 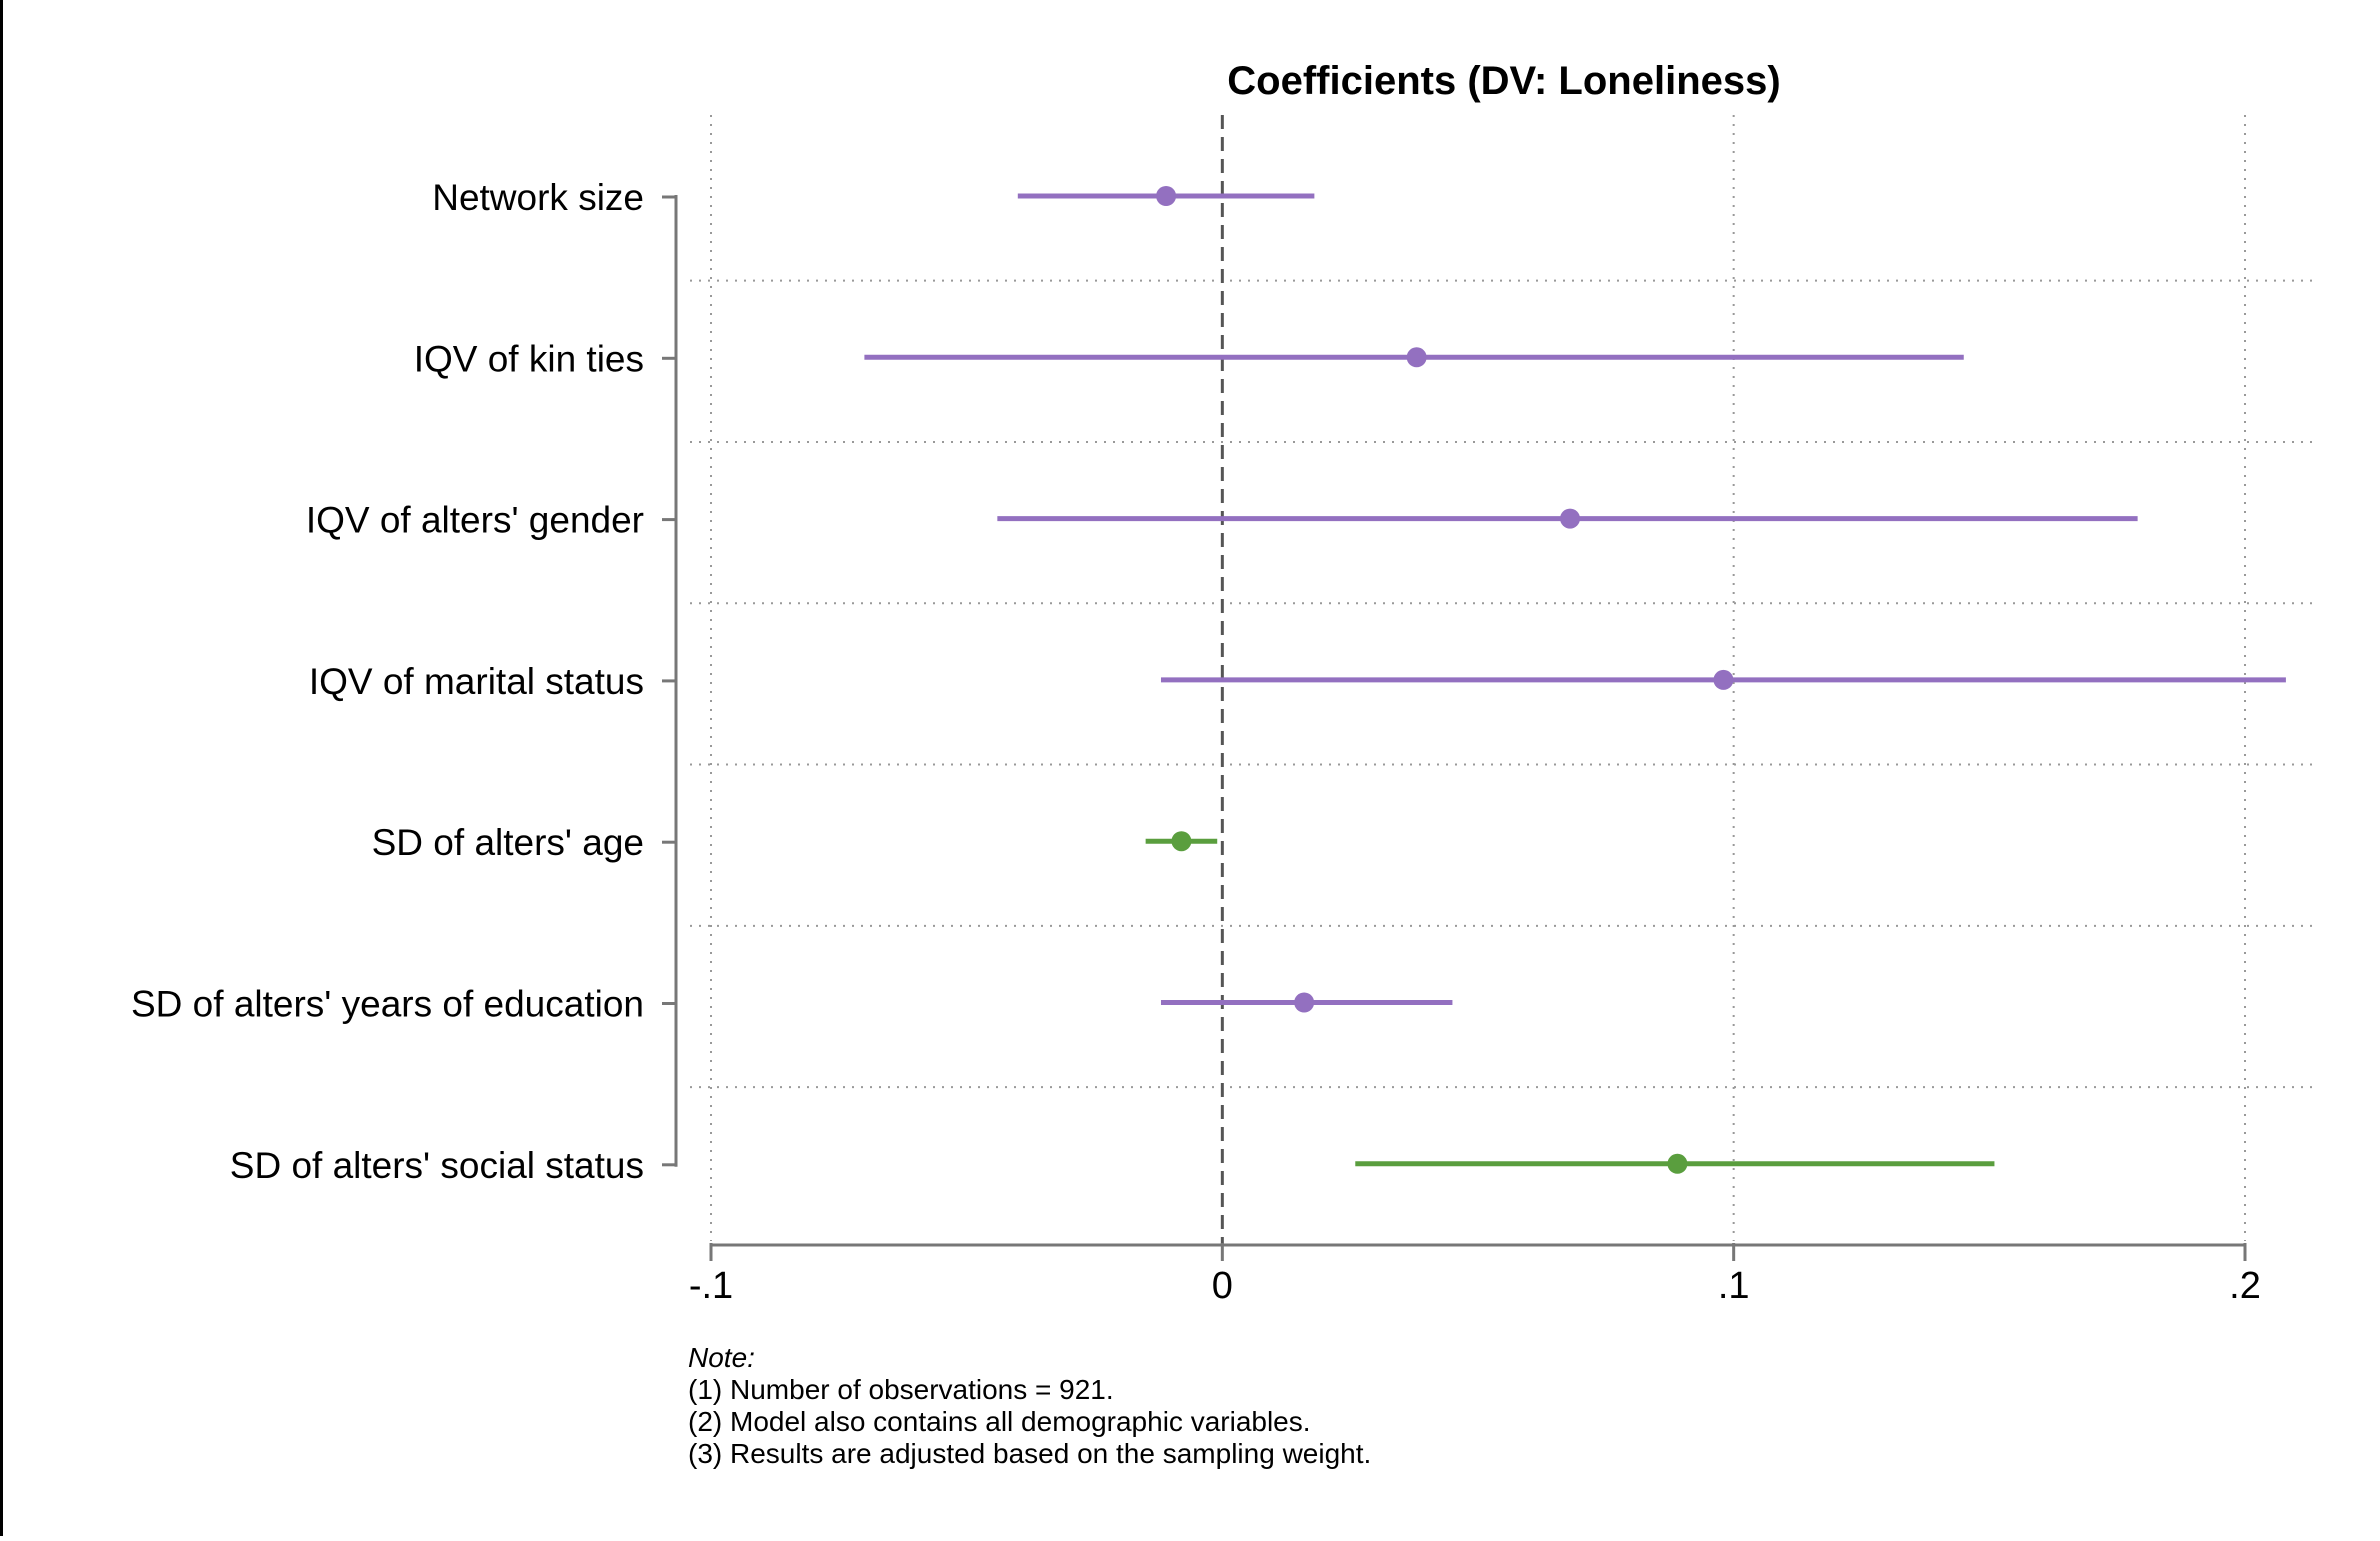 What do you see at coordinates (1503, 81) in the screenshot?
I see `chart-title: Coefficients (DV: Loneliness)` at bounding box center [1503, 81].